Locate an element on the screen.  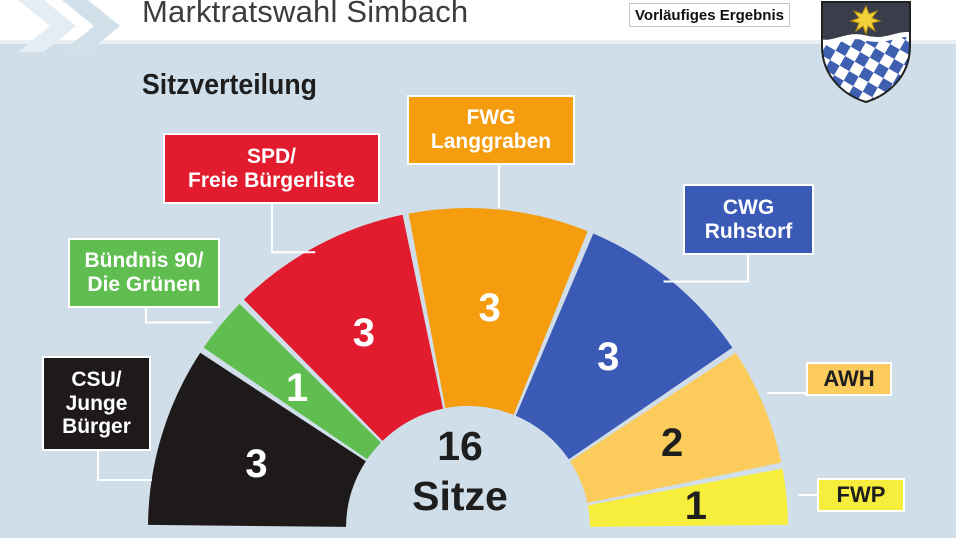
leader-line-bündnis-90-die-grünen is located at coordinates (178, 316).